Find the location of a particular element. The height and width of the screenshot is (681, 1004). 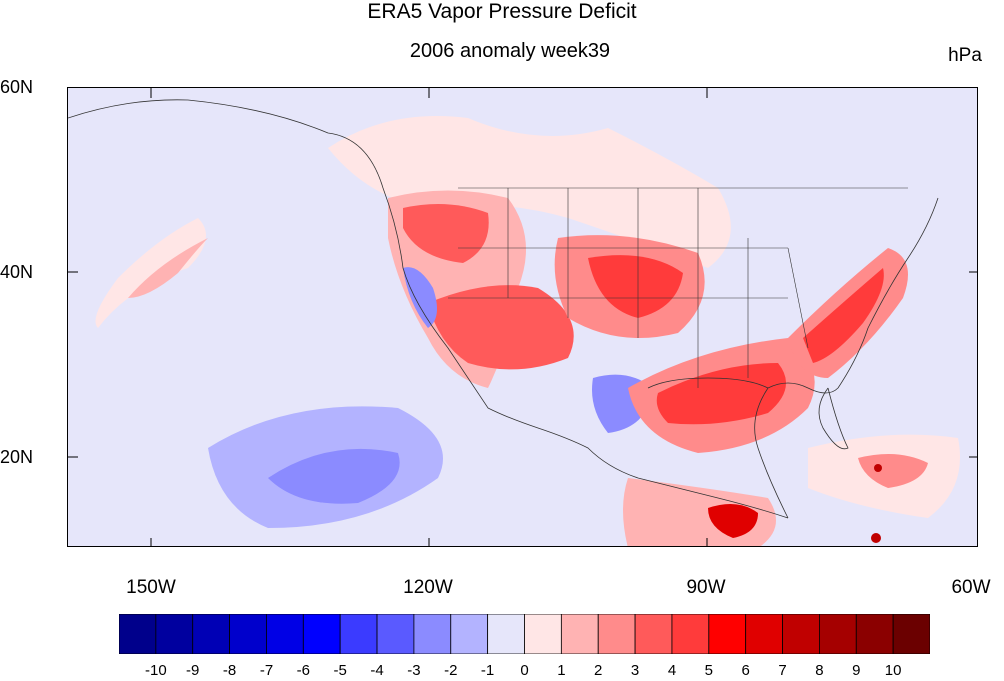

colorbar-tick-label: 8 is located at coordinates (819, 670).